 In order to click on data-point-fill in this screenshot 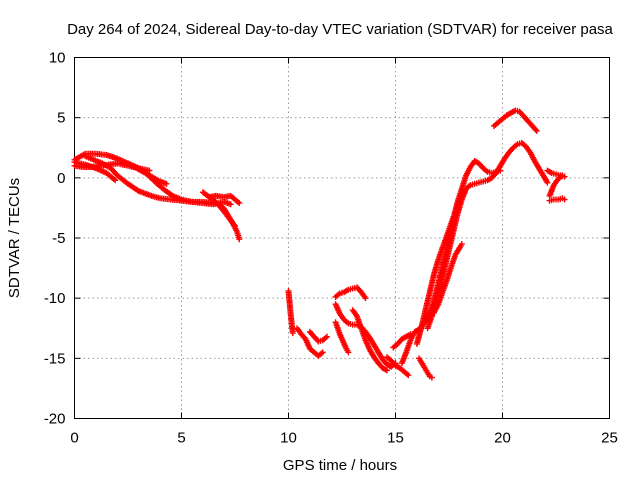, I will do `click(535, 129)`.